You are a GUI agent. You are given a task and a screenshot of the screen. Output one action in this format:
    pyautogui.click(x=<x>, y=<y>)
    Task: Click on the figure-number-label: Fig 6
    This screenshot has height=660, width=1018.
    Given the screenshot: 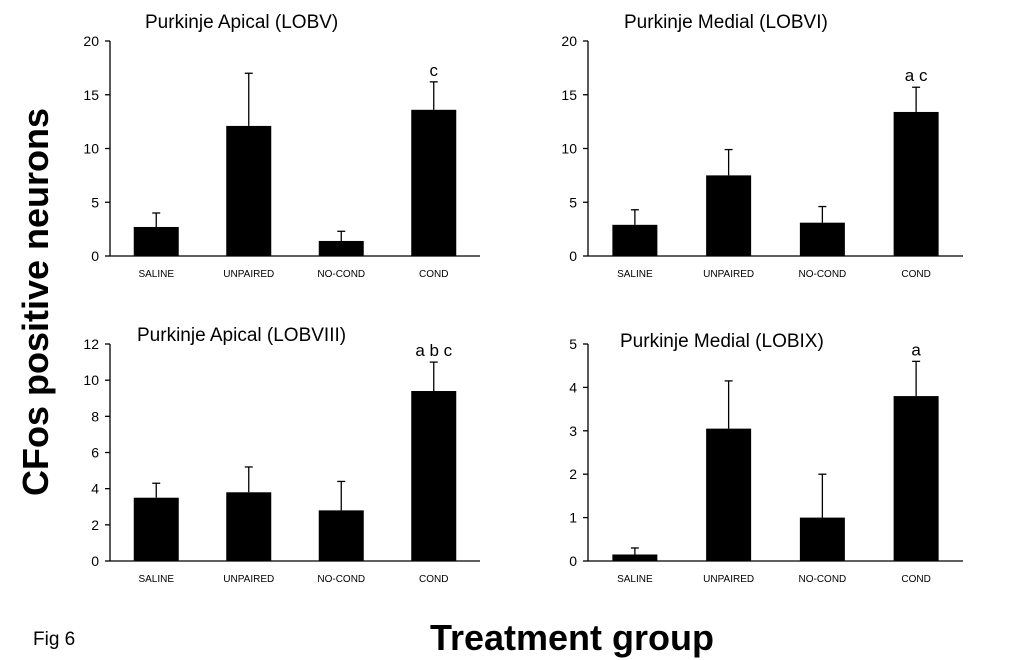 What is the action you would take?
    pyautogui.click(x=54, y=639)
    